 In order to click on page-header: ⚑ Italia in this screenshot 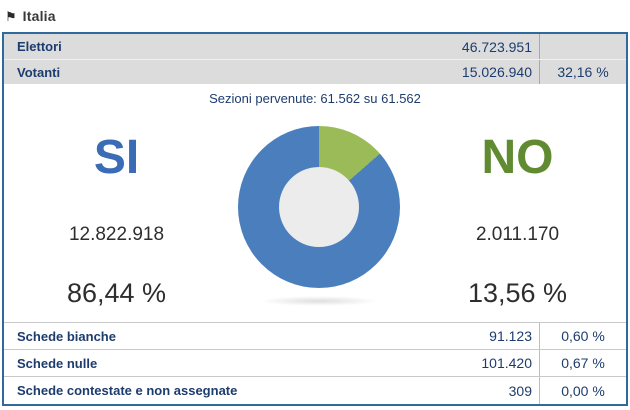, I will do `click(315, 16)`.